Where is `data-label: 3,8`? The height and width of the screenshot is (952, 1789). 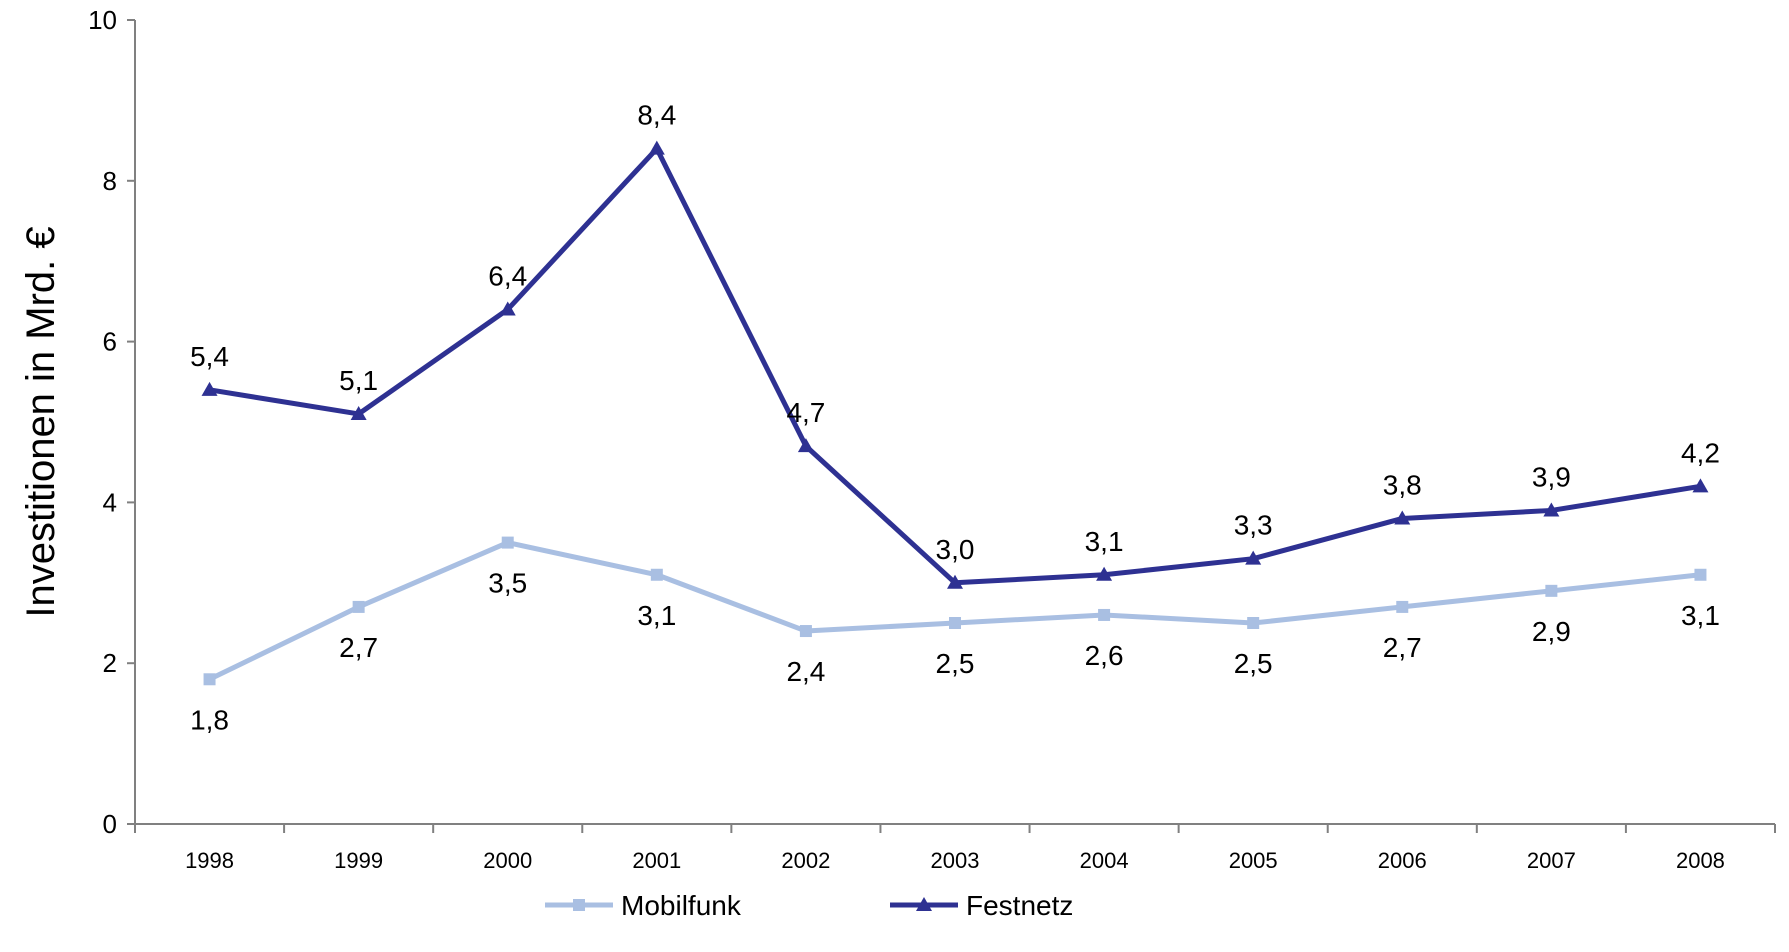
data-label: 3,8 is located at coordinates (1402, 484).